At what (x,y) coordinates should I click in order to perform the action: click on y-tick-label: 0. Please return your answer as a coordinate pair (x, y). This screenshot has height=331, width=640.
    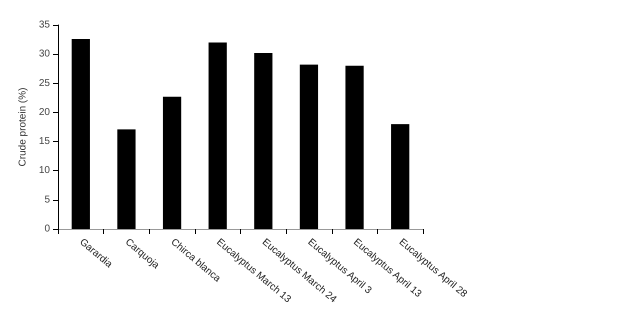
    Looking at the image, I should click on (47, 229).